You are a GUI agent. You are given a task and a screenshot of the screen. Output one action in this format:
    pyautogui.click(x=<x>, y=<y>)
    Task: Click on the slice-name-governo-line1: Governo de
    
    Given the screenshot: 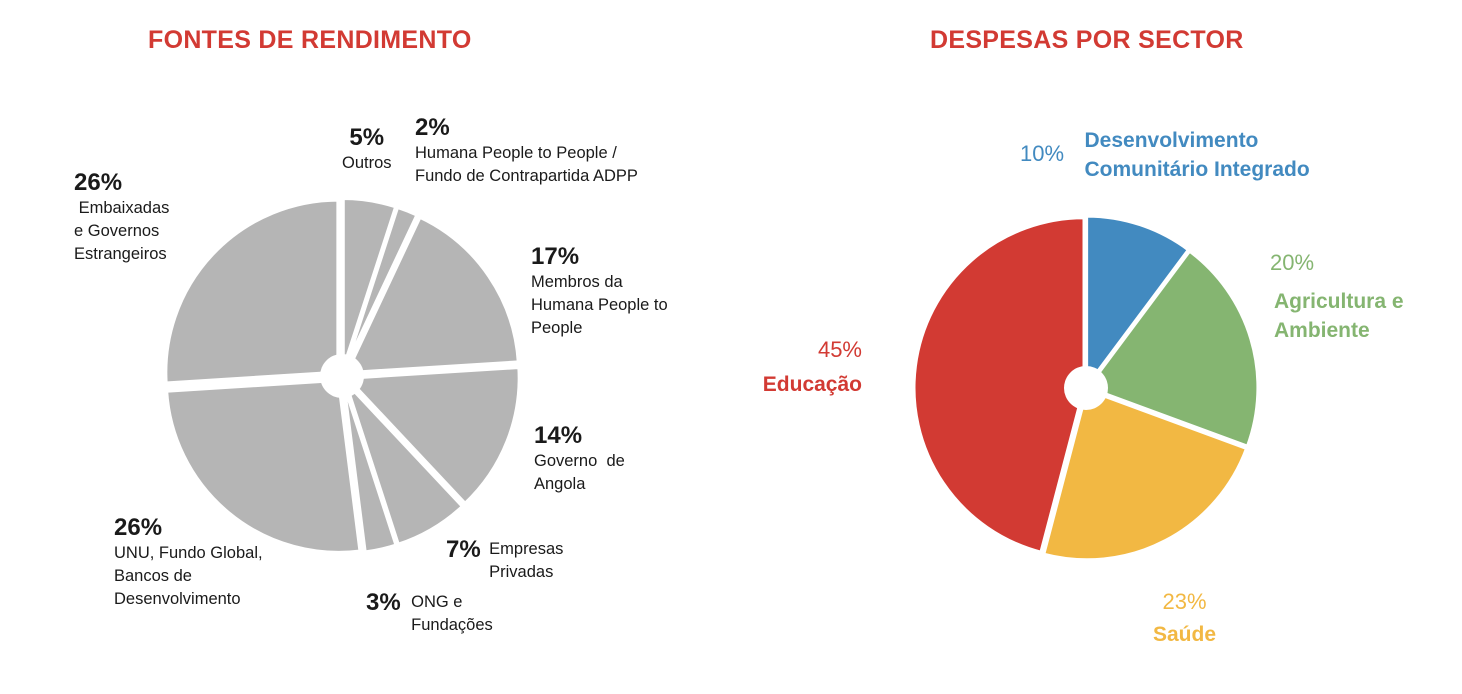 What is the action you would take?
    pyautogui.click(x=579, y=461)
    